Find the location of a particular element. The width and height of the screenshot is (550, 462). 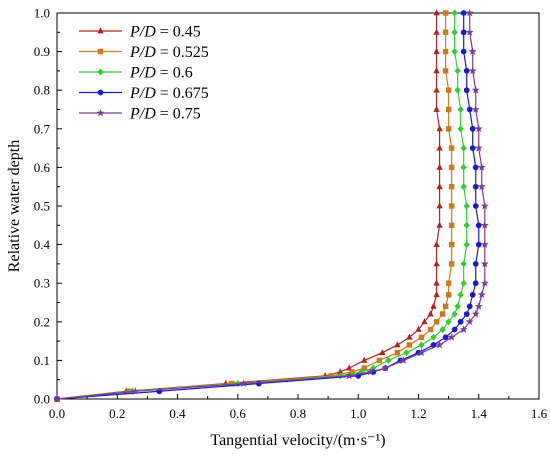

legend-label: P/D = 0.45 is located at coordinates (165, 32).